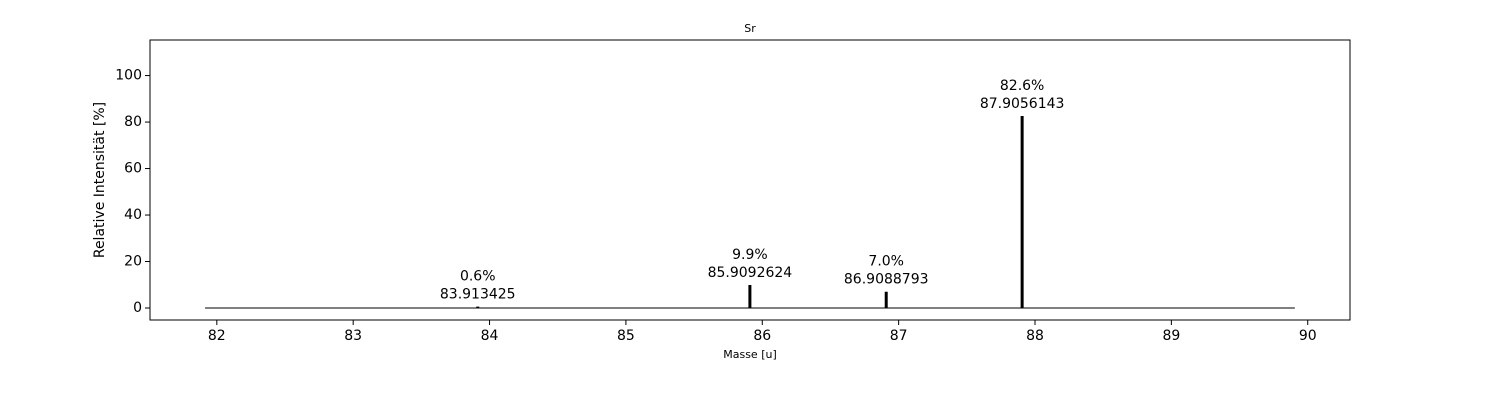 The width and height of the screenshot is (1500, 400). What do you see at coordinates (750, 255) in the screenshot?
I see `value-label: 9.9%` at bounding box center [750, 255].